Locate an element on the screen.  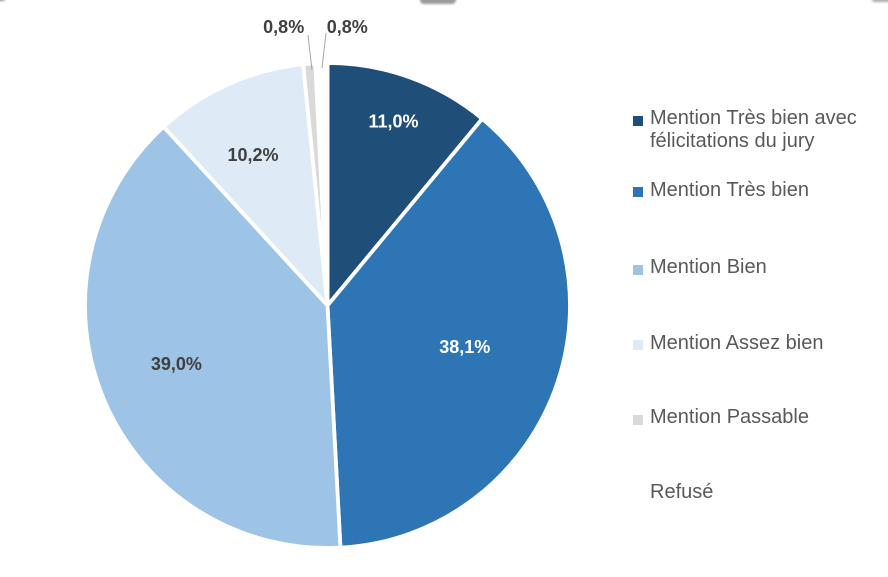
svg-text: 38,1% is located at coordinates (464, 347).